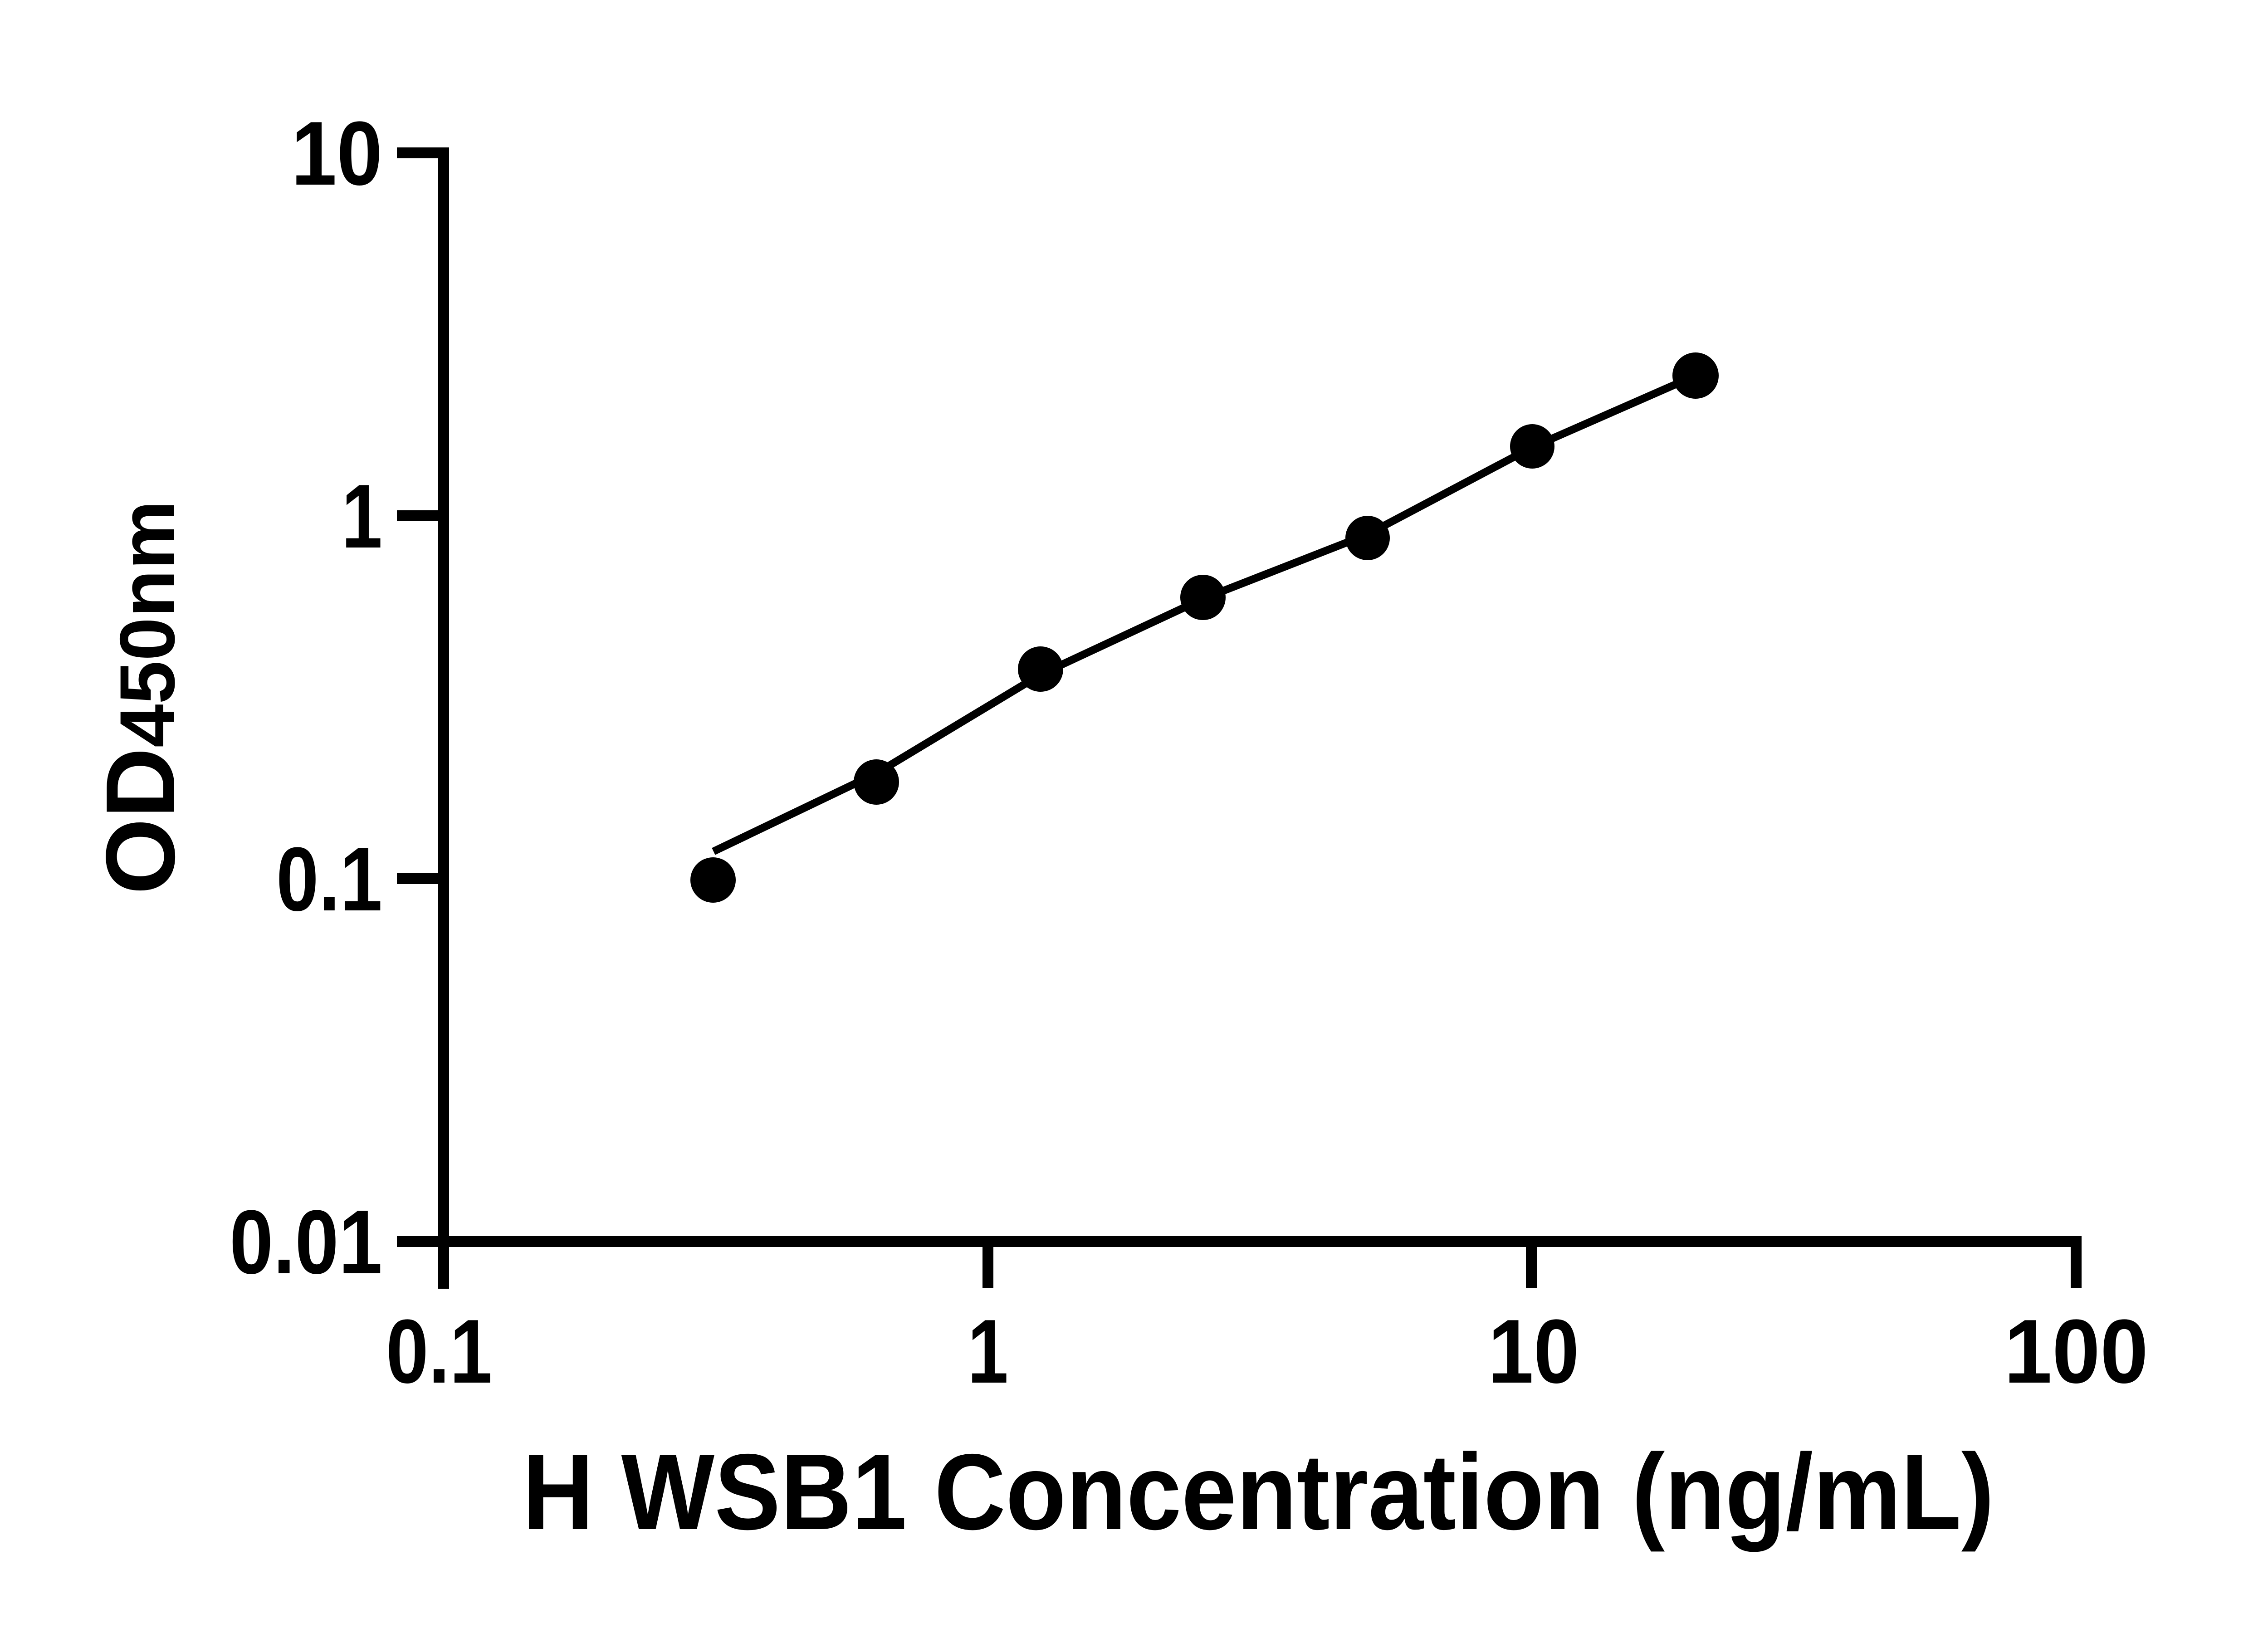 This screenshot has width=2268, height=1633. Describe the element at coordinates (140, 697) in the screenshot. I see `svg-text: OD450nm` at that location.